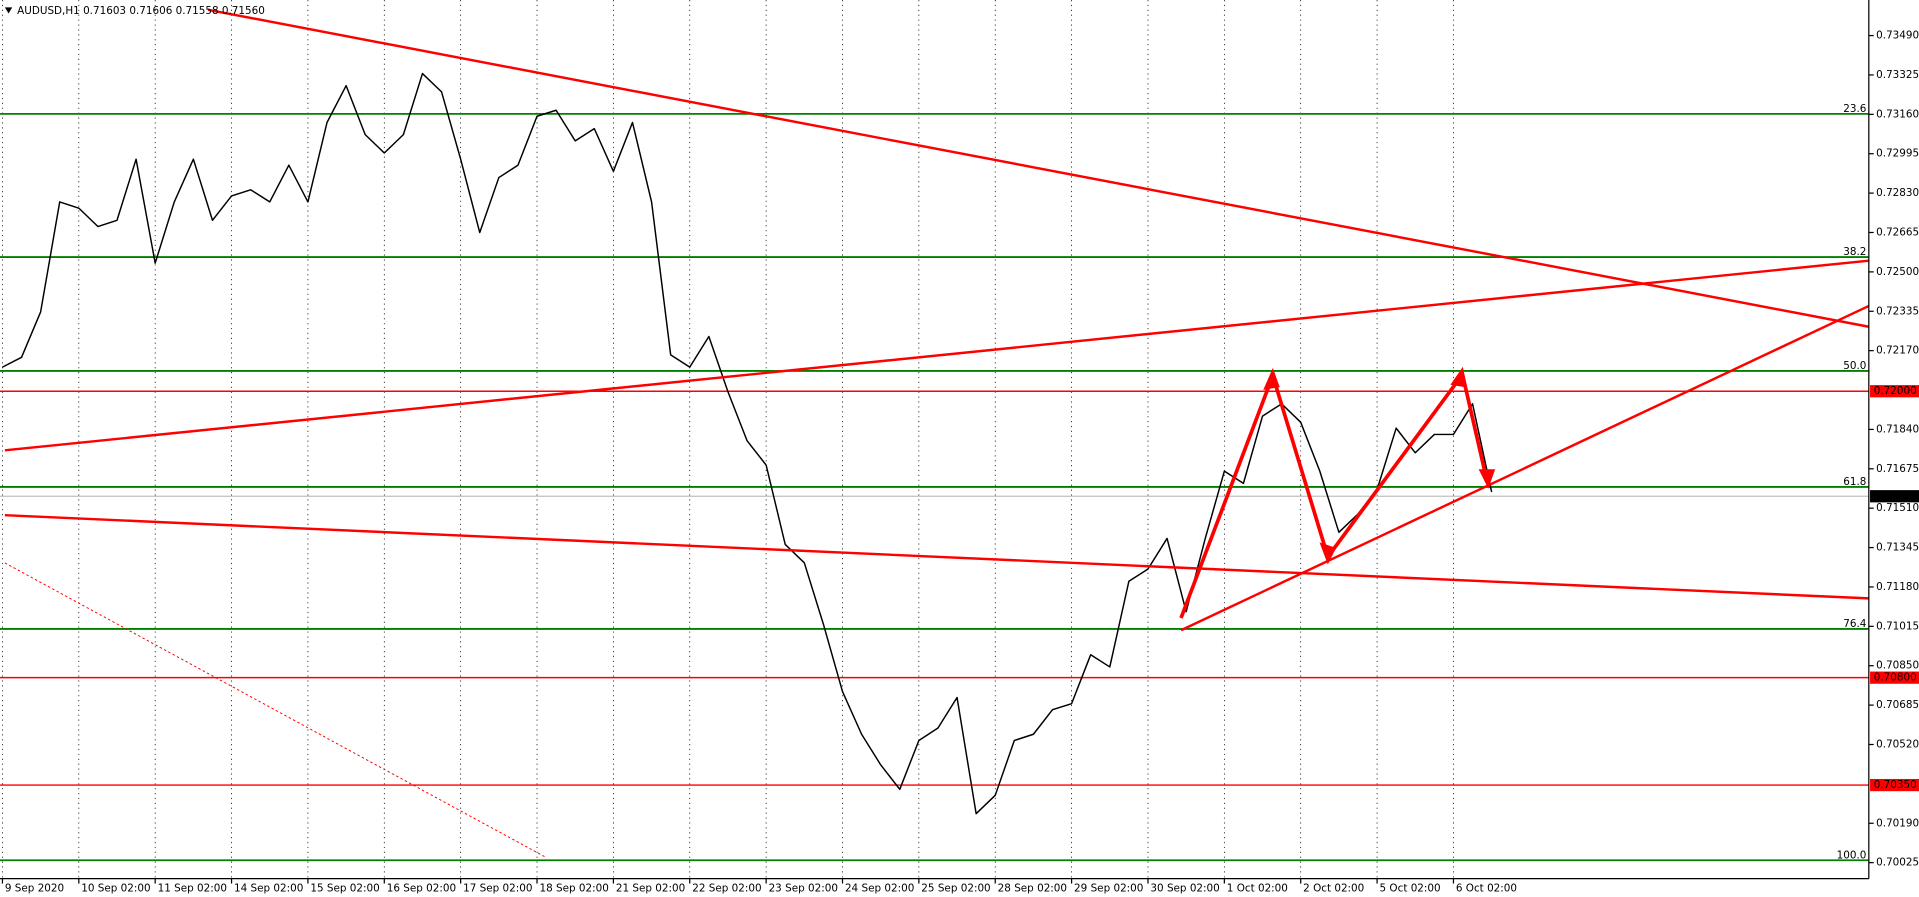  Describe the element at coordinates (1897, 469) in the screenshot. I see `y-tick-label: 0.71675` at that location.